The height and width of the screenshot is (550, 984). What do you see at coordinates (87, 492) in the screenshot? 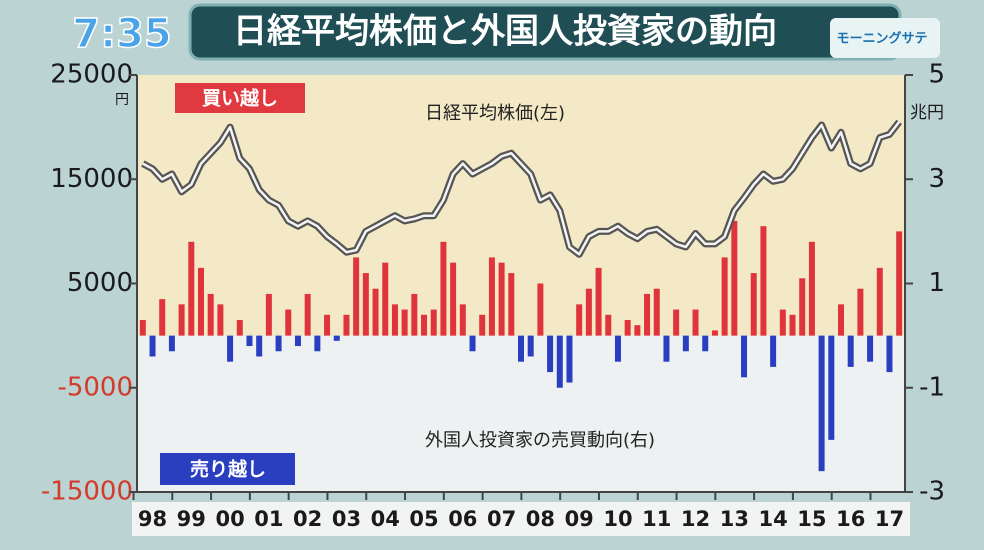
I see `y-tick-label: -15000` at bounding box center [87, 492].